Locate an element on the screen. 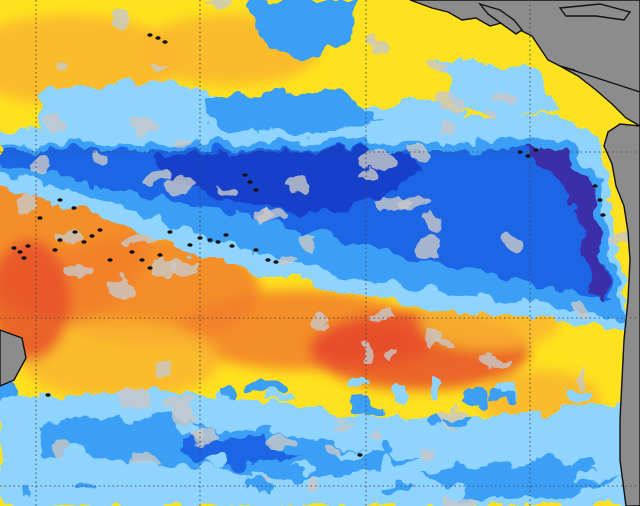  north-cool-patch is located at coordinates (305, 30).